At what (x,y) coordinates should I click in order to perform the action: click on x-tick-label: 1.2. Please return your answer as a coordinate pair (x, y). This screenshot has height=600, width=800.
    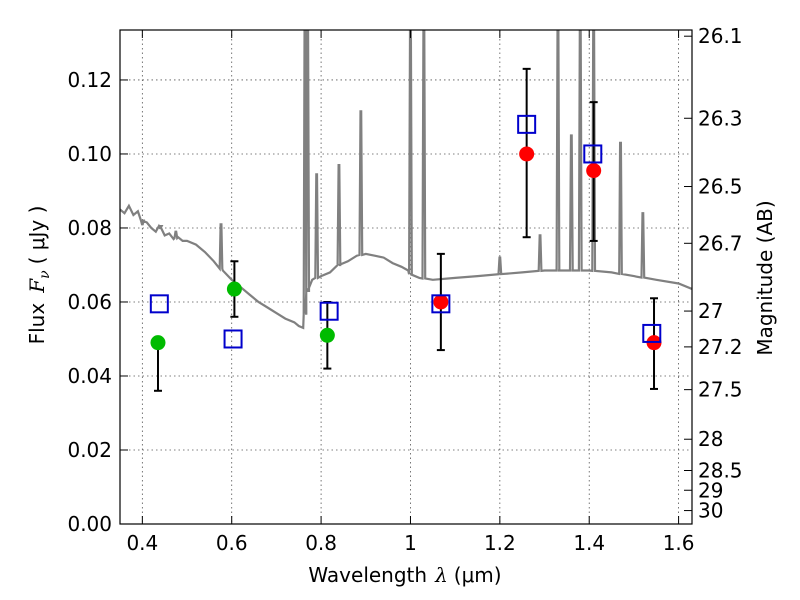
    Looking at the image, I should click on (500, 543).